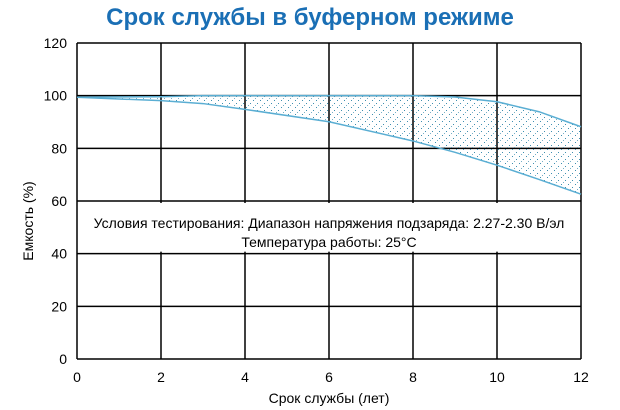 This screenshot has height=410, width=620. I want to click on x-tick-label: 12, so click(581, 377).